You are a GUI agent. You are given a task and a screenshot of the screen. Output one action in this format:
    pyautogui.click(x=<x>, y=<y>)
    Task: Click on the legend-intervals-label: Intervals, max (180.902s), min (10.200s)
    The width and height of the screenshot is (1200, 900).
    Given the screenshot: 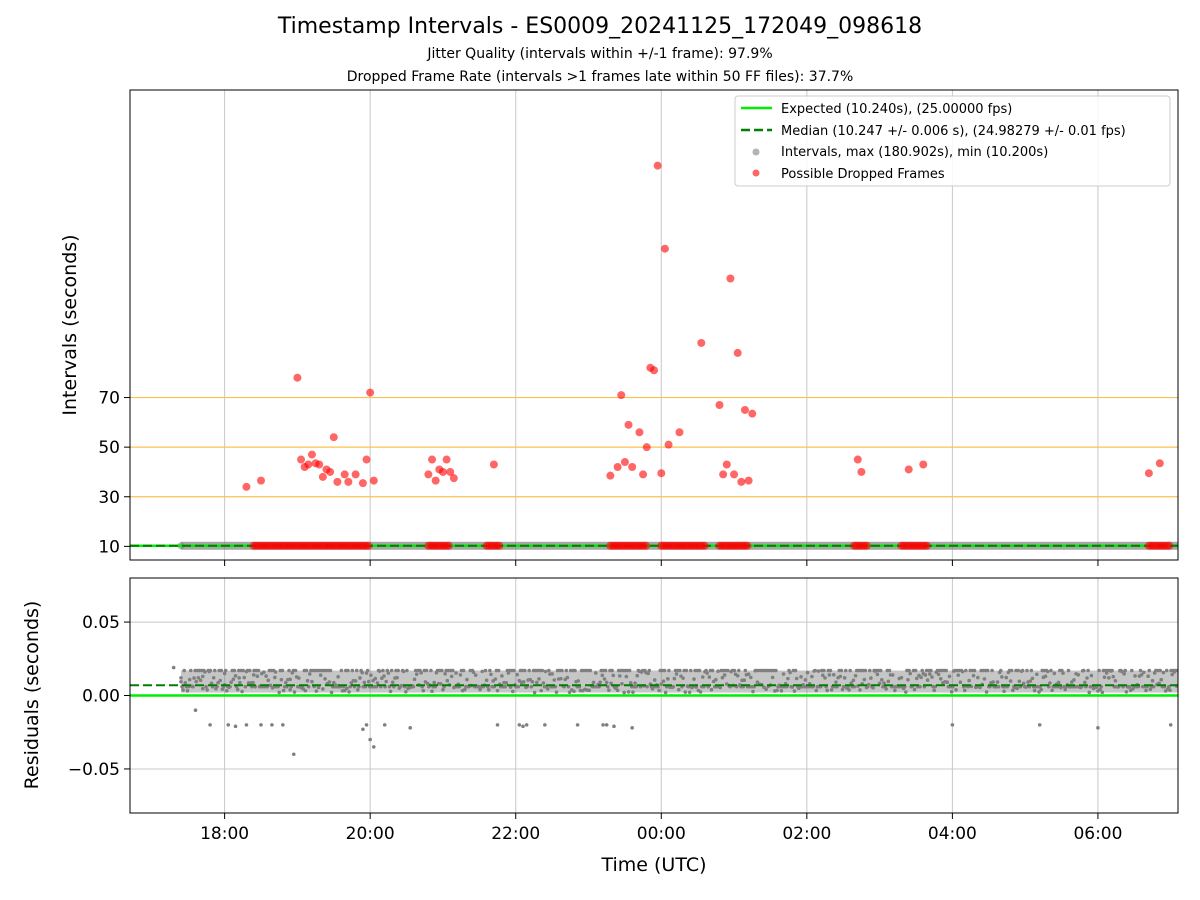 What is the action you would take?
    pyautogui.click(x=914, y=152)
    